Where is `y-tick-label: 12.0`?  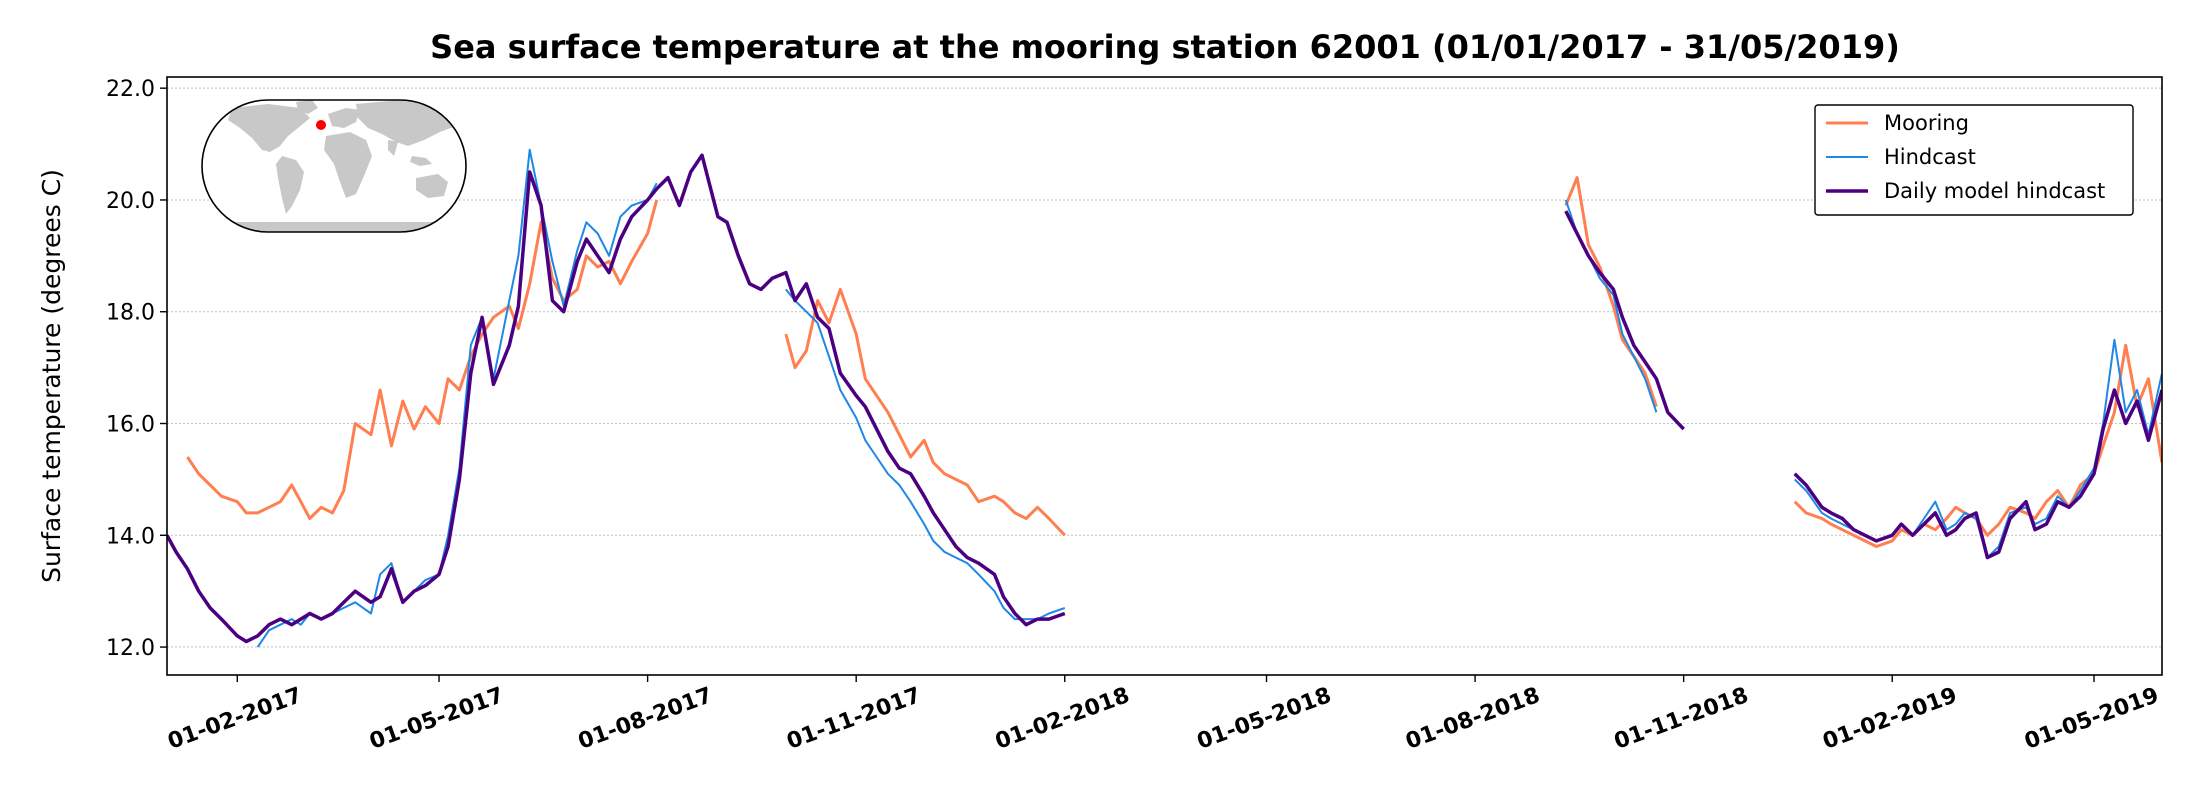 y-tick-label: 12.0 is located at coordinates (130, 648).